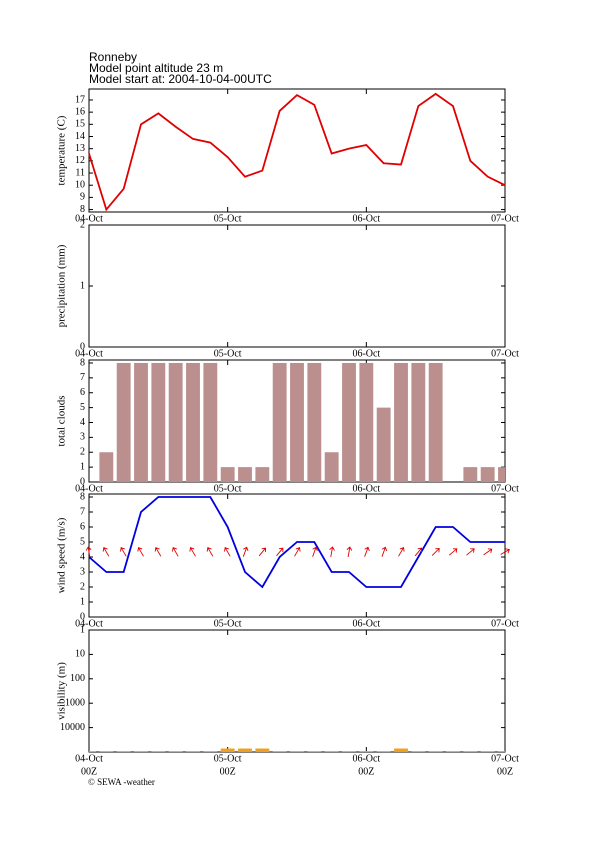 Image resolution: width=594 pixels, height=841 pixels. Describe the element at coordinates (72, 727) in the screenshot. I see `y-tick-label: 10000` at that location.